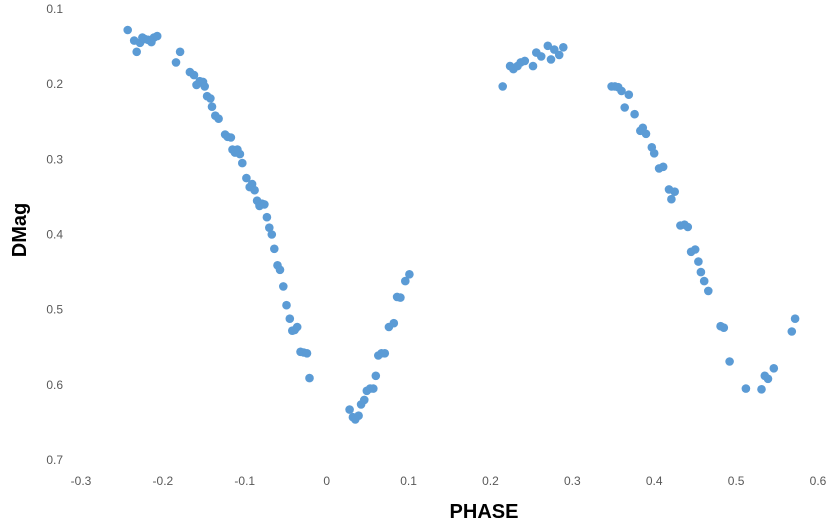 The image size is (831, 525). I want to click on x-tick-label: 0.5, so click(736, 481).